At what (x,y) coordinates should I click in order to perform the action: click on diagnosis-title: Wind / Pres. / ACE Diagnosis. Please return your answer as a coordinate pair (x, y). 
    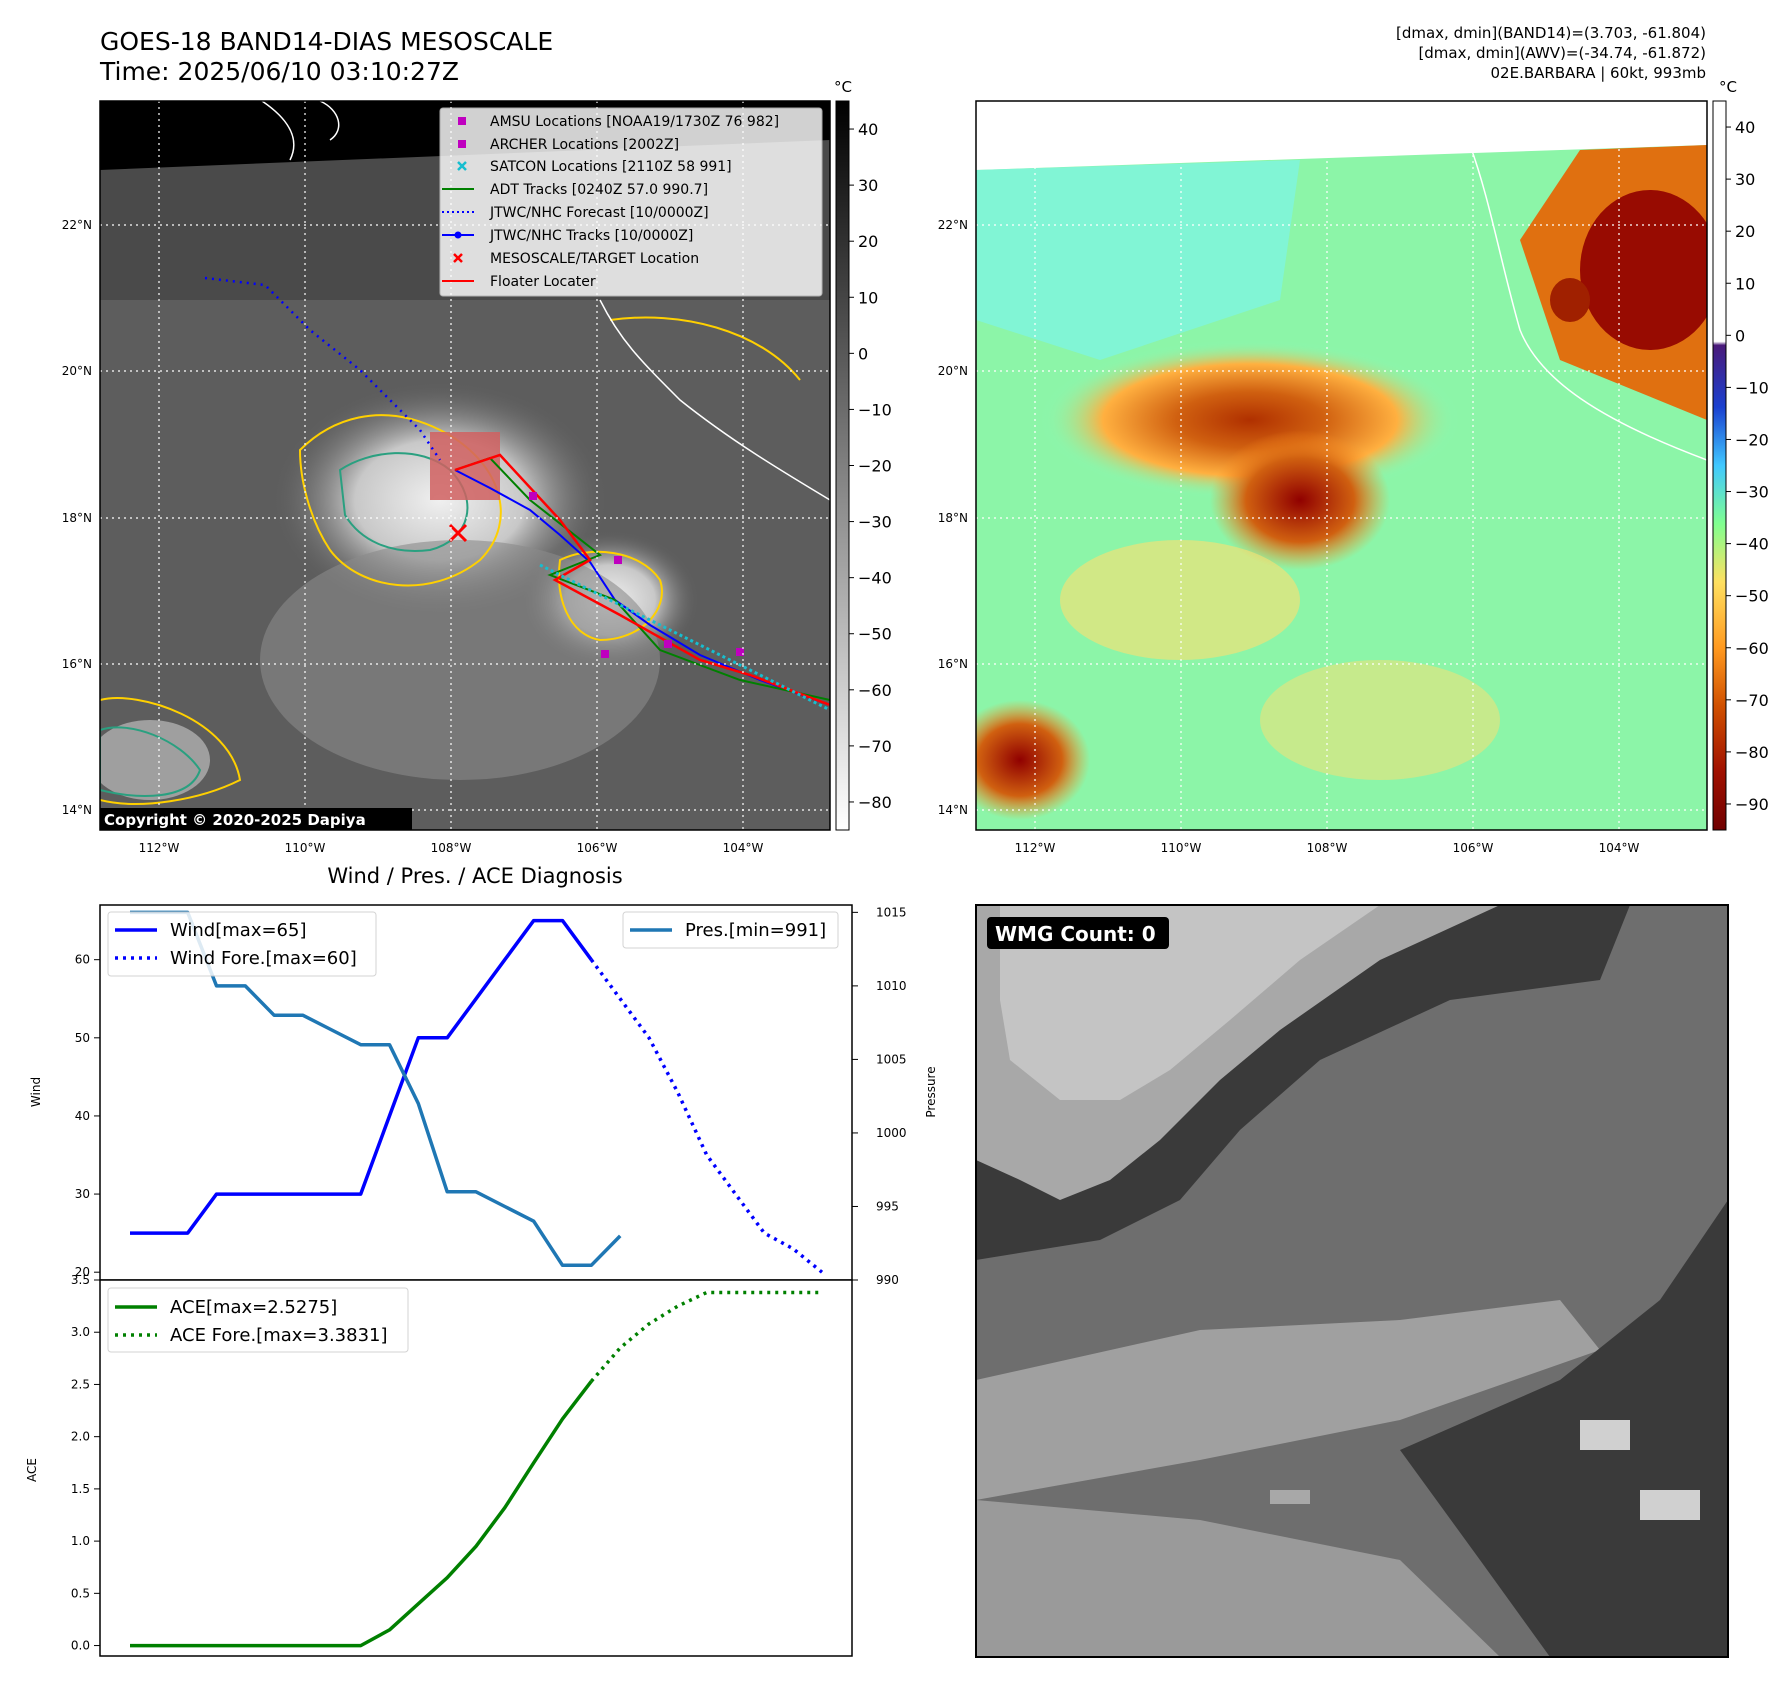
    Looking at the image, I should click on (474, 876).